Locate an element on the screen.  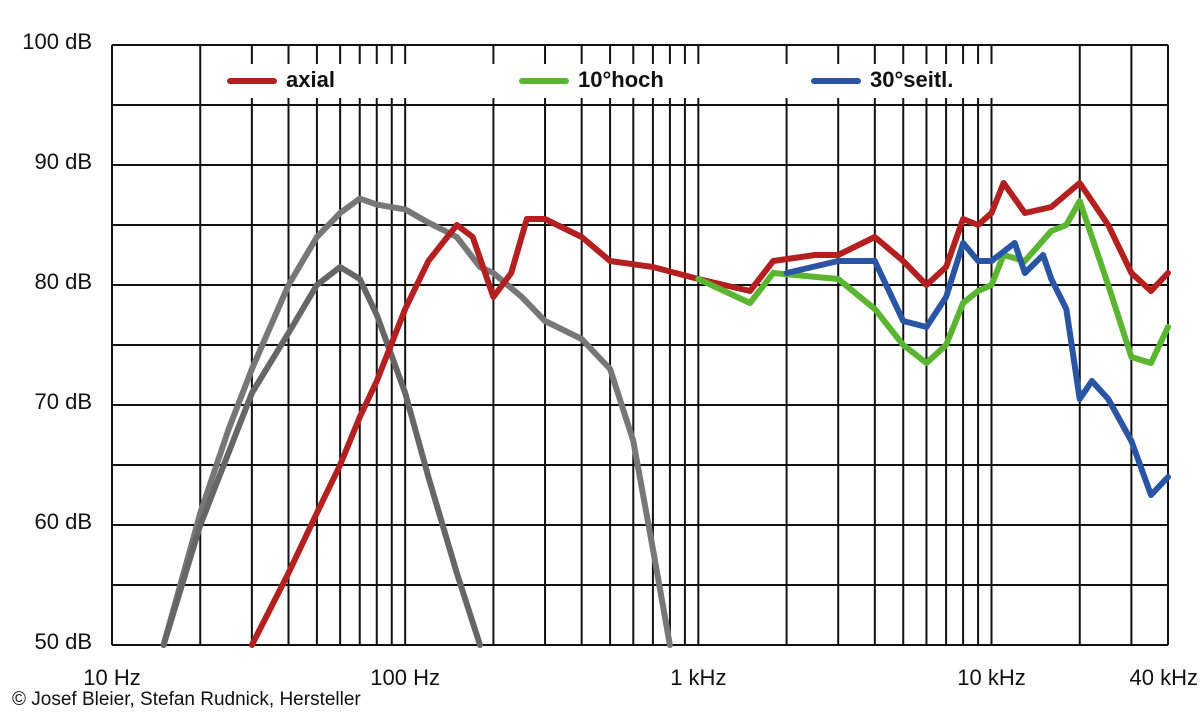
legend-label: 30°seitl. is located at coordinates (911, 79).